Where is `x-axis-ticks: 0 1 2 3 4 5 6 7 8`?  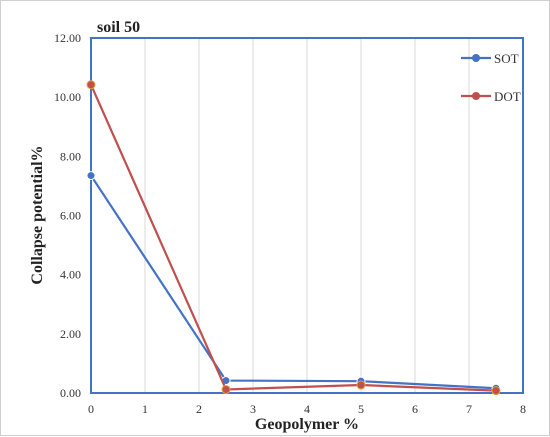 x-axis-ticks: 0 1 2 3 4 5 6 7 8 is located at coordinates (307, 409).